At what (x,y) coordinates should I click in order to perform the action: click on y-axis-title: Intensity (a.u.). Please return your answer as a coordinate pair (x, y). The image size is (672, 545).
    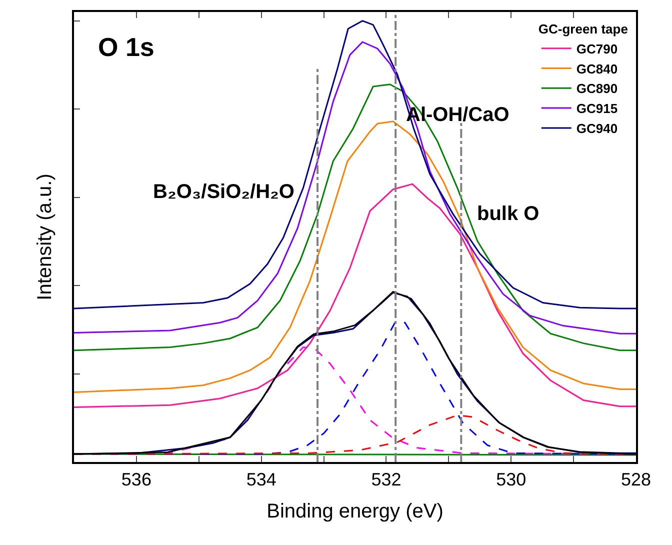
    Looking at the image, I should click on (45, 237).